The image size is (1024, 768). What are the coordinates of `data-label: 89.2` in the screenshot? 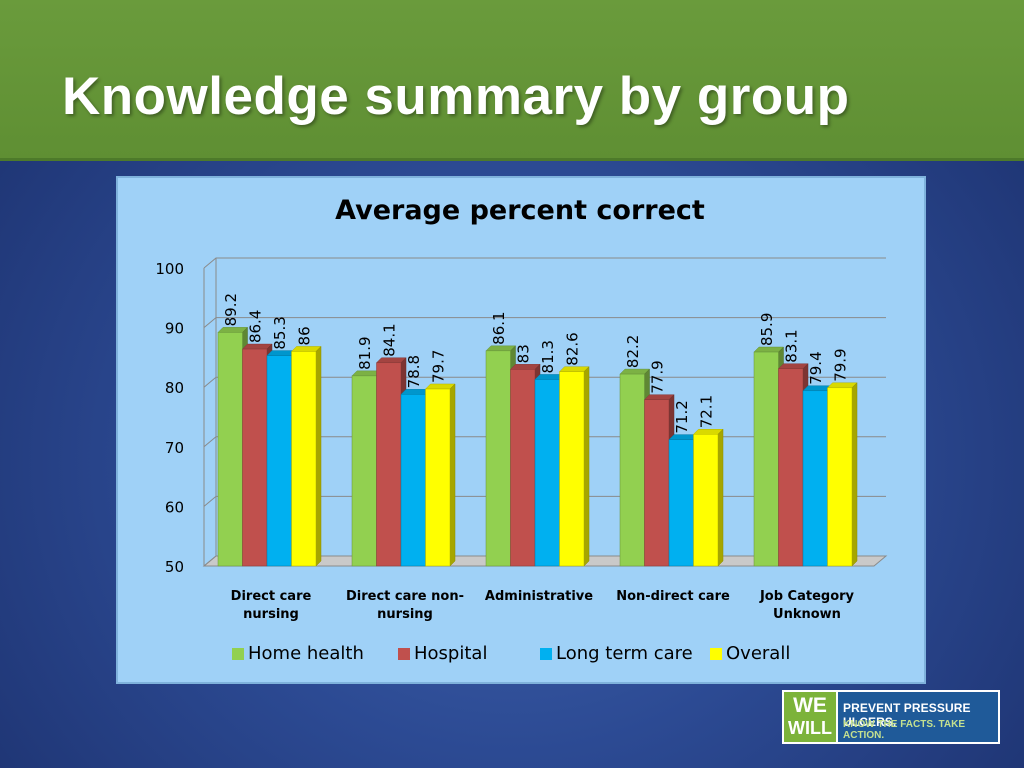 It's located at (231, 309).